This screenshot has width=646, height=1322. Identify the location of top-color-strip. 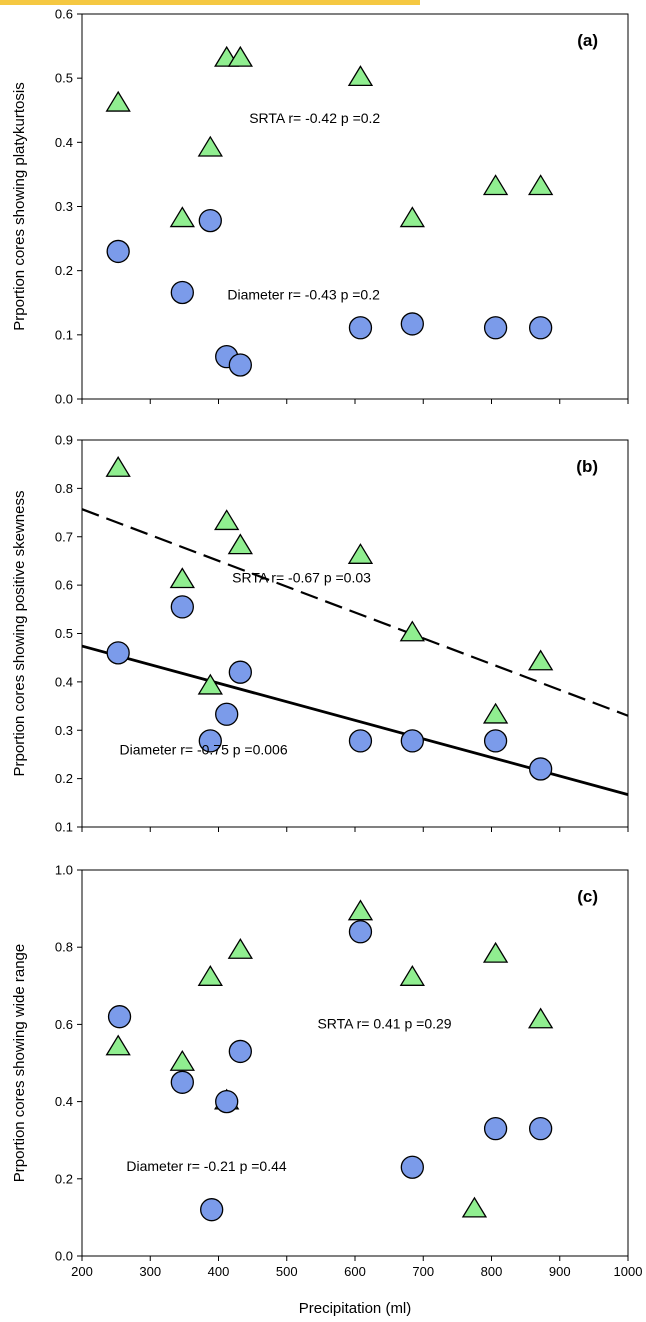
(210, 2).